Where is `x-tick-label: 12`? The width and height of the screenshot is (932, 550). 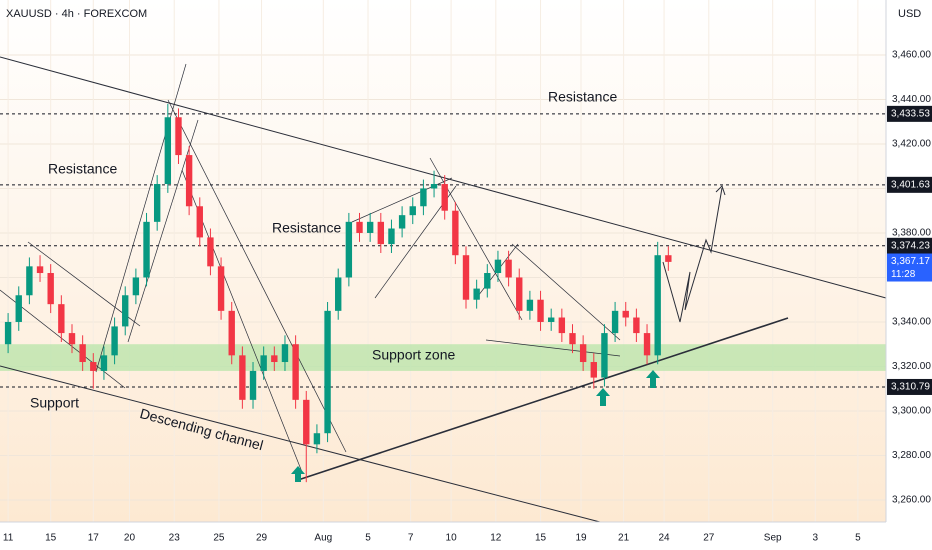 x-tick-label: 12 is located at coordinates (496, 538).